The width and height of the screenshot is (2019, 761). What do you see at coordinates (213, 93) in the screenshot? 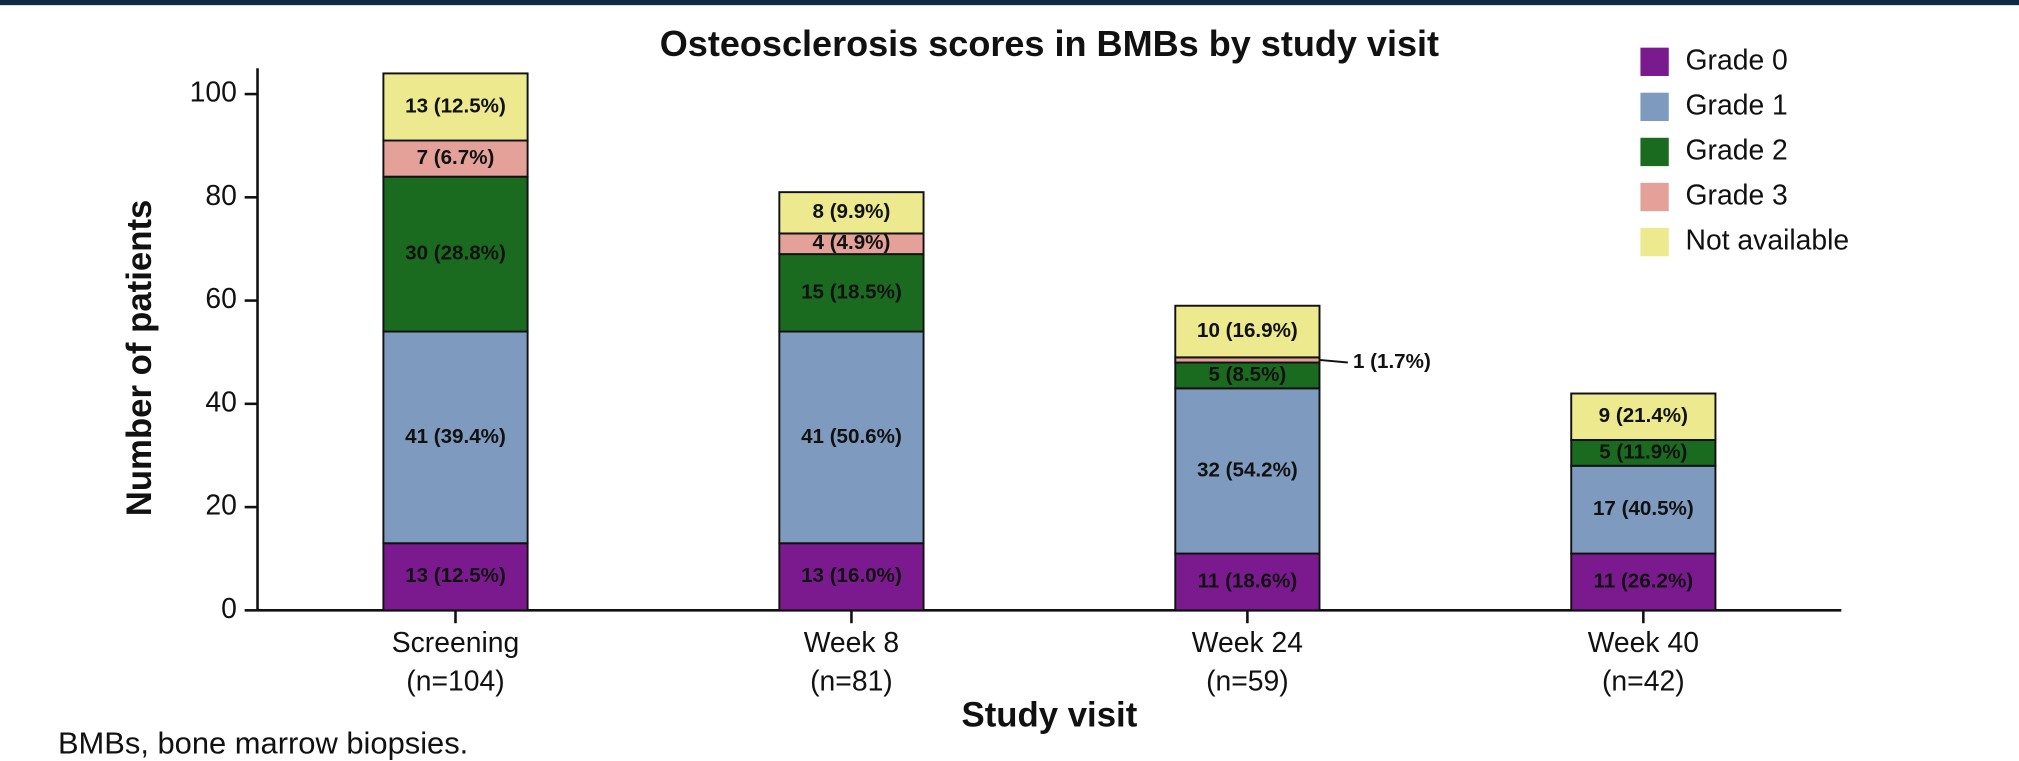
I see `y-tick-label: 100` at bounding box center [213, 93].